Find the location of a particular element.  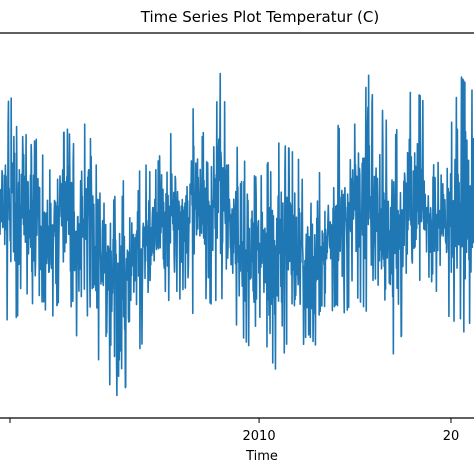

x-axis-label: Time is located at coordinates (261, 456).